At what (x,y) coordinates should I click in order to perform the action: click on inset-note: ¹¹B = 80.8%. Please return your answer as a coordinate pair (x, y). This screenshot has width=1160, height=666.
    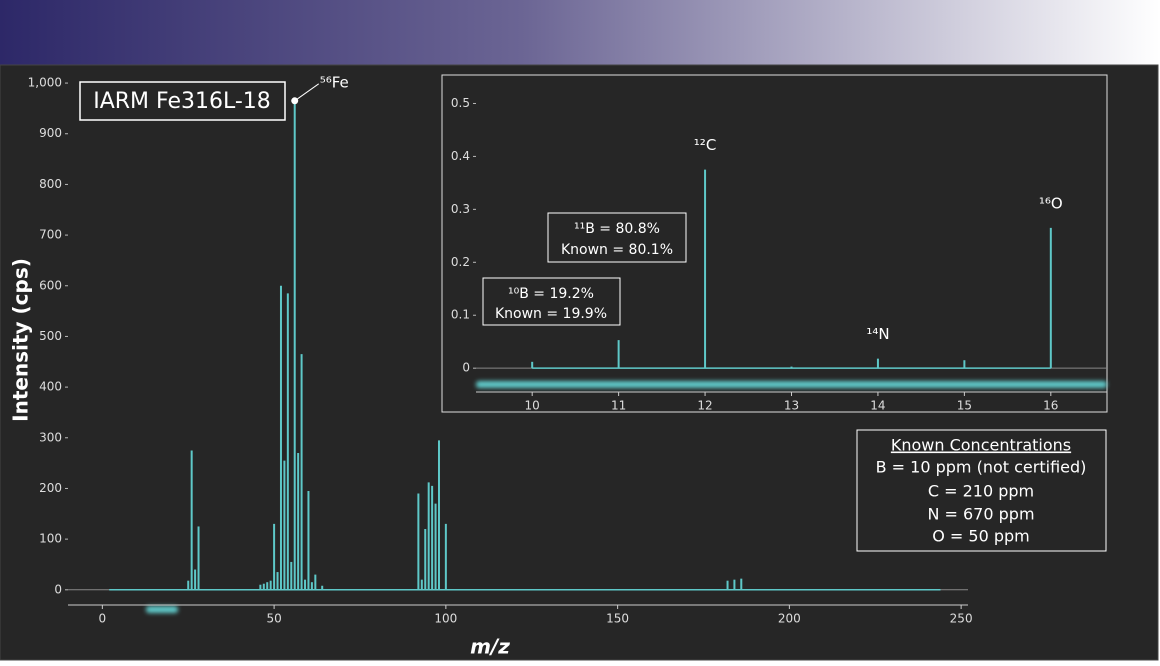
    Looking at the image, I should click on (617, 229).